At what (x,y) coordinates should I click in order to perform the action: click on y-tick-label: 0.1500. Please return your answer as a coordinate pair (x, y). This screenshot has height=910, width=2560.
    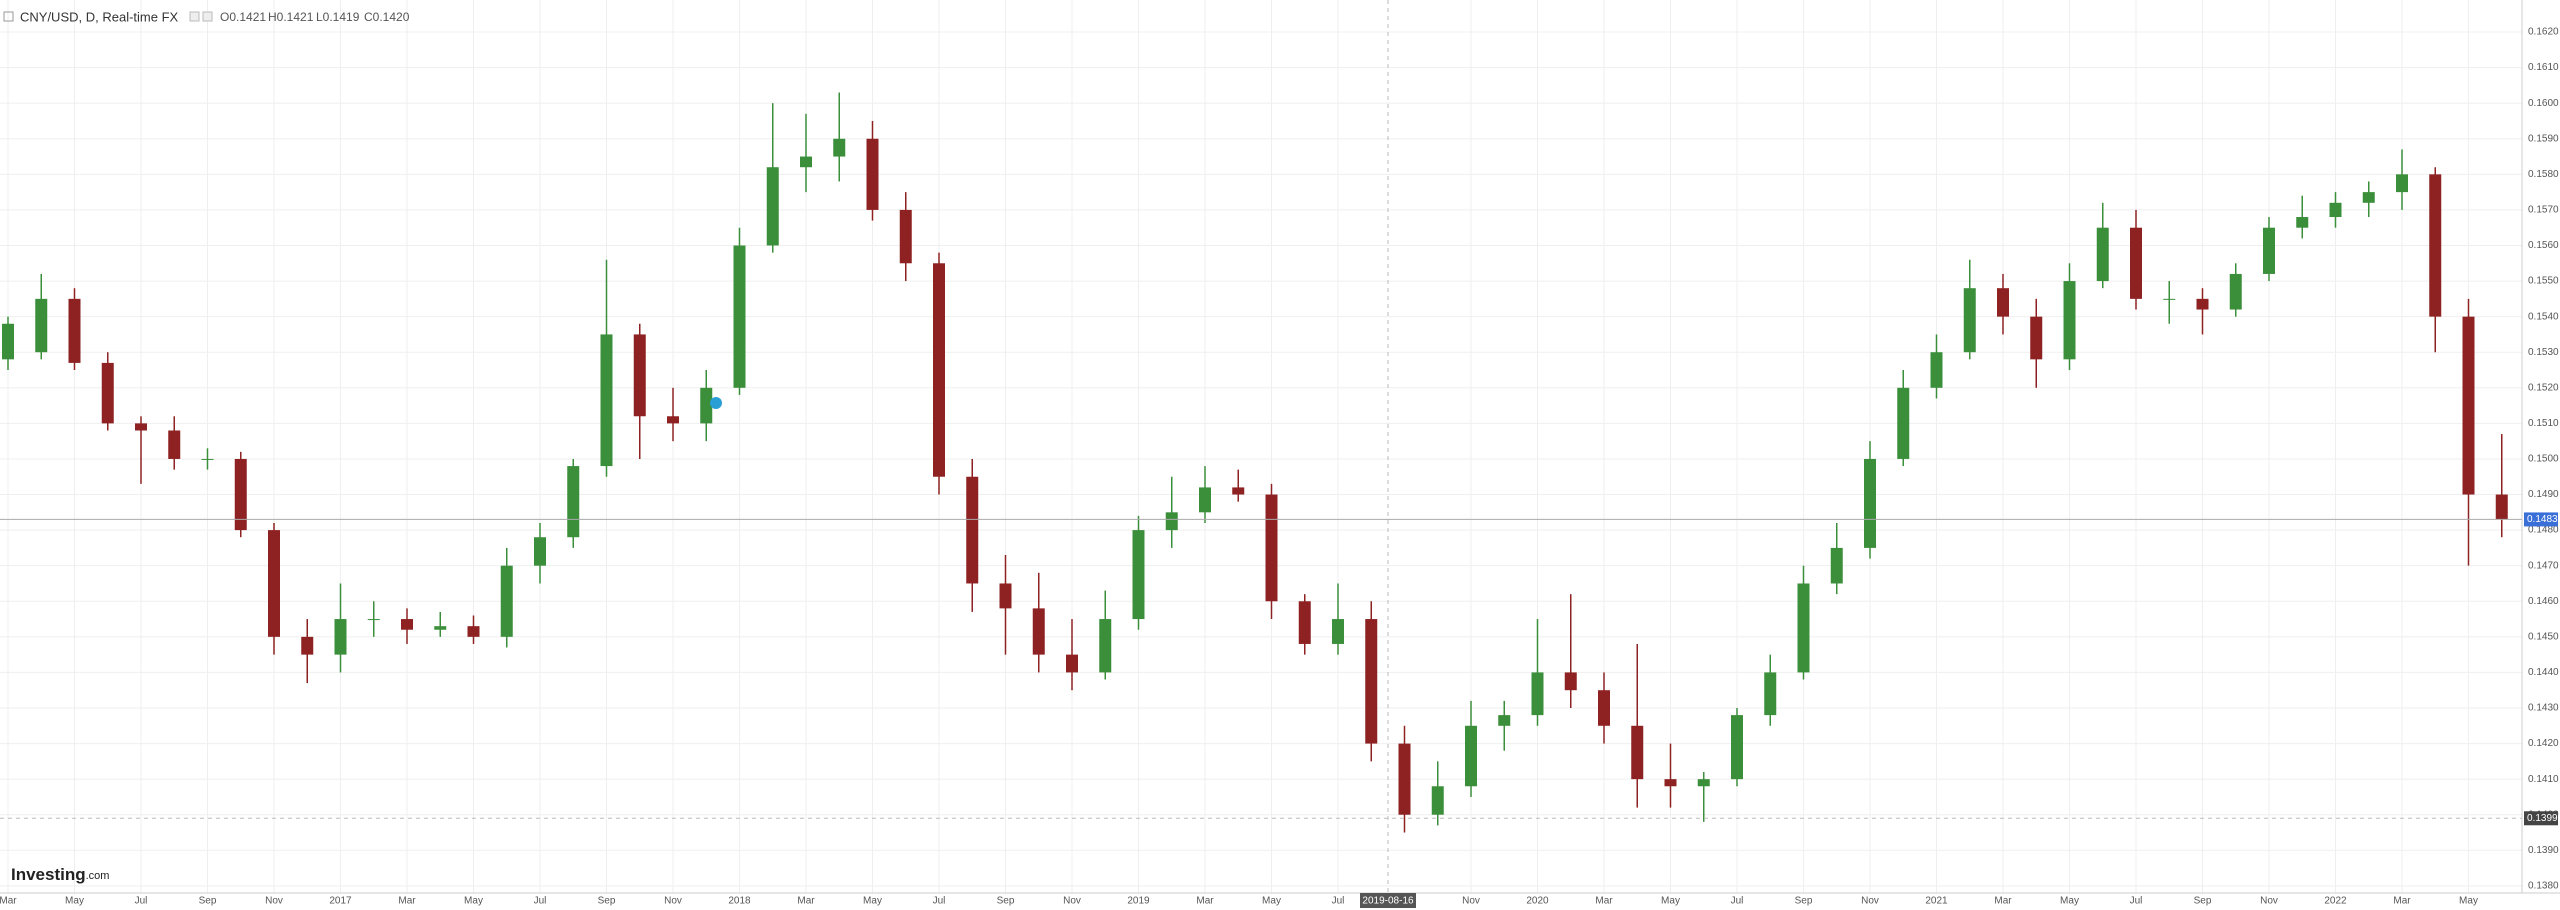
    Looking at the image, I should click on (2543, 459).